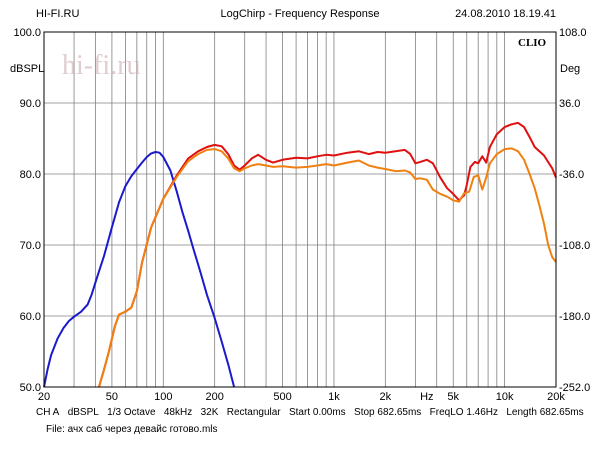  What do you see at coordinates (573, 33) in the screenshot?
I see `y2-tick-label: 108.0` at bounding box center [573, 33].